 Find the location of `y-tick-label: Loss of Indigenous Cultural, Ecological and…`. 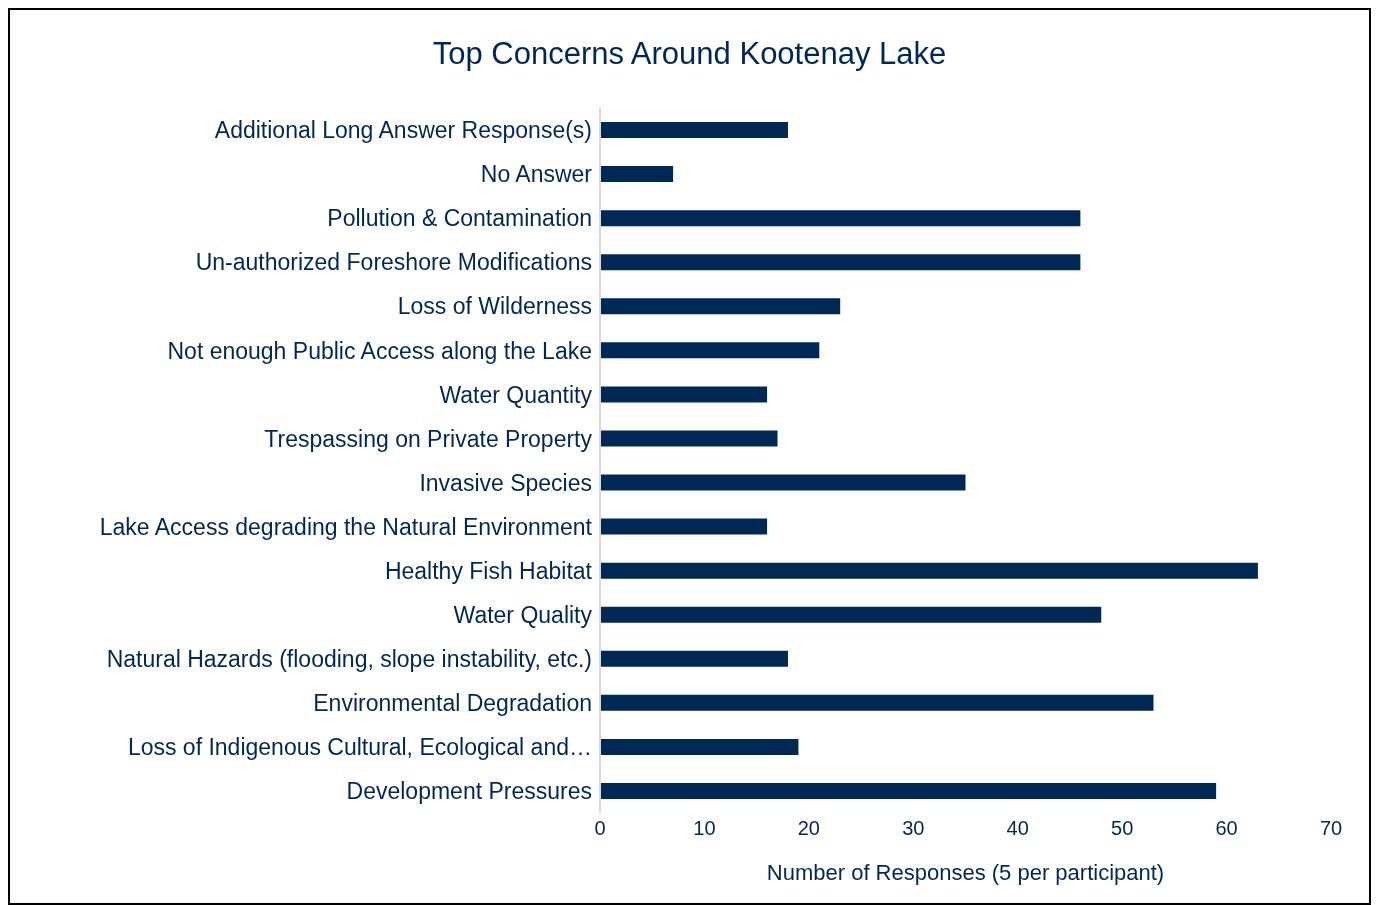

y-tick-label: Loss of Indigenous Cultural, Ecological and… is located at coordinates (359, 747).